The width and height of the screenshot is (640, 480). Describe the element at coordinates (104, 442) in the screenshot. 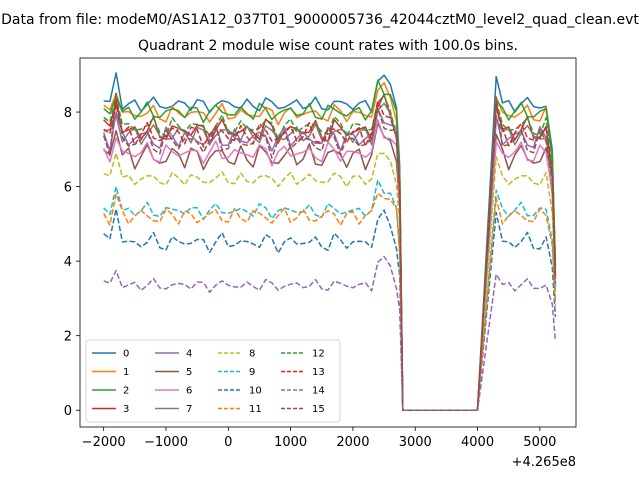

I see `x-tick-label: −2000` at that location.